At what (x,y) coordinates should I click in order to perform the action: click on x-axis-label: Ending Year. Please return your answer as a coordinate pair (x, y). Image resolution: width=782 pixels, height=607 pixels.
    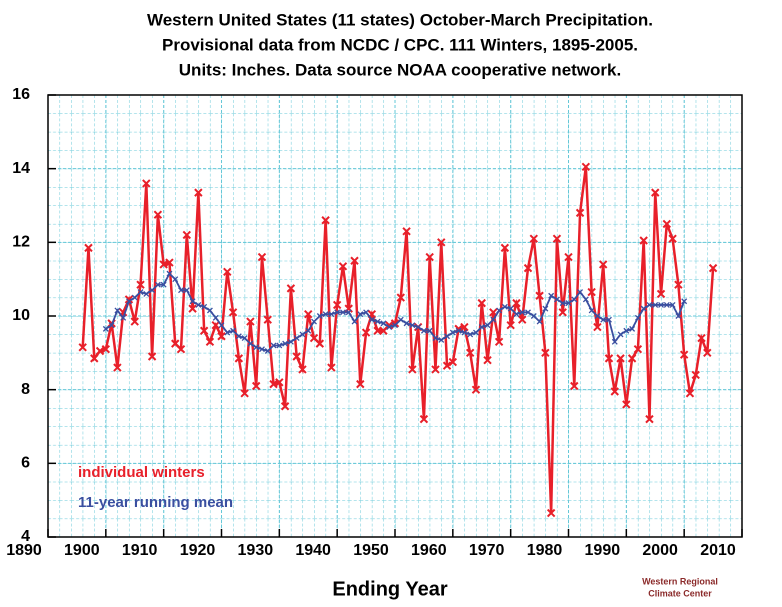
    Looking at the image, I should click on (389, 589).